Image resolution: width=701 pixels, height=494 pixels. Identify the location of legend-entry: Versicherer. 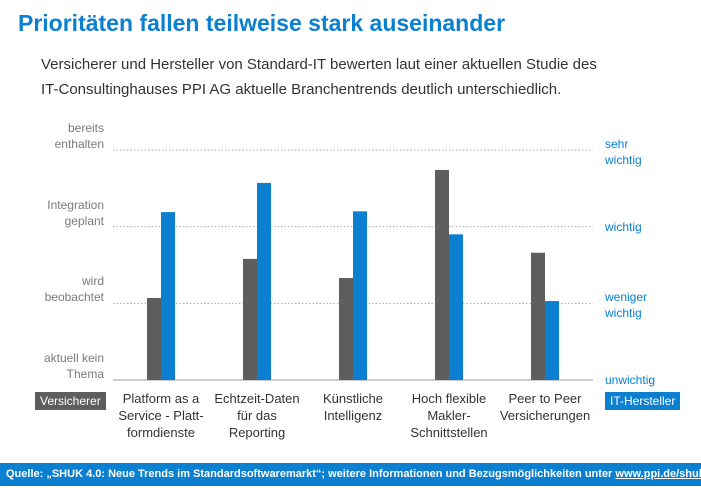
(70, 401).